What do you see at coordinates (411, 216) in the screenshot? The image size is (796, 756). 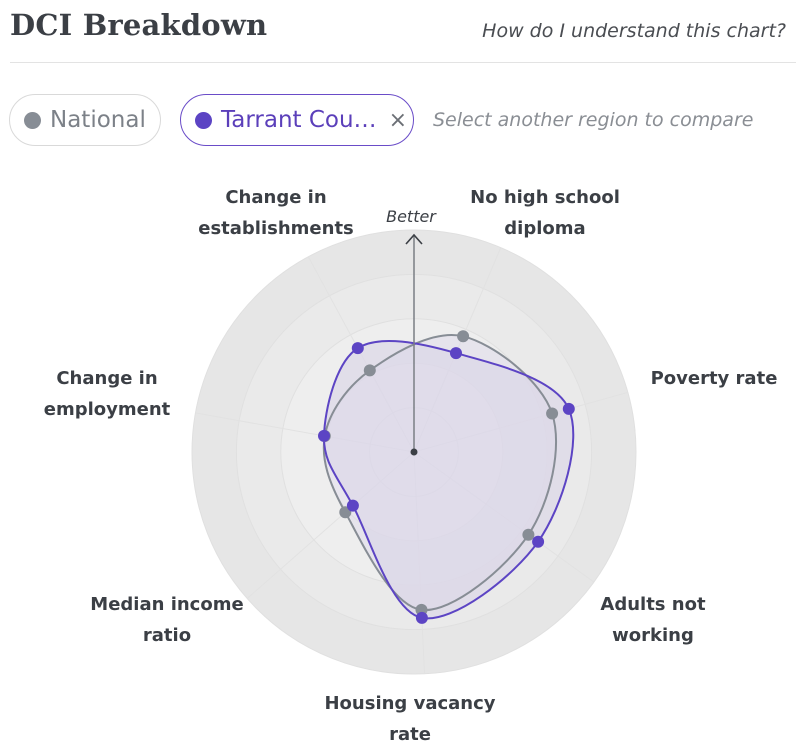 I see `better-label: Better` at bounding box center [411, 216].